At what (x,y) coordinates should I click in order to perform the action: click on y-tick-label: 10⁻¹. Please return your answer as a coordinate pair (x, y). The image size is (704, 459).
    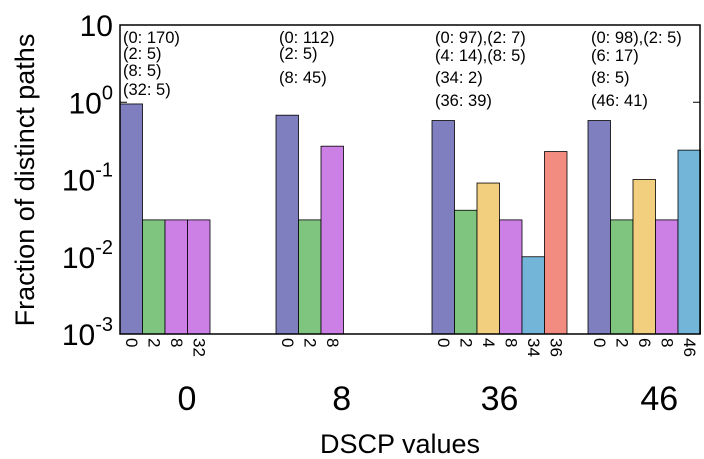
    Looking at the image, I should click on (87, 179).